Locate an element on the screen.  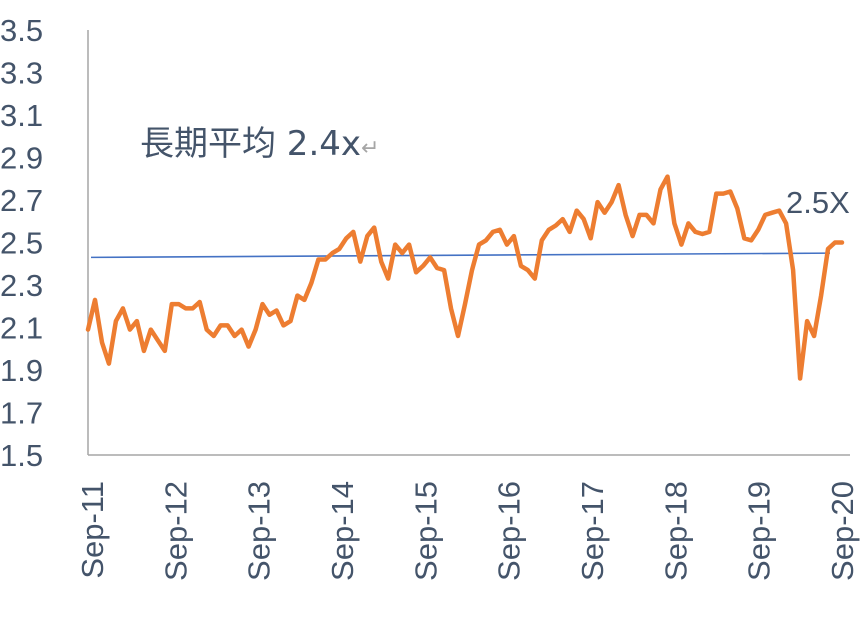
y-tick-label: 1.7 is located at coordinates (21, 413).